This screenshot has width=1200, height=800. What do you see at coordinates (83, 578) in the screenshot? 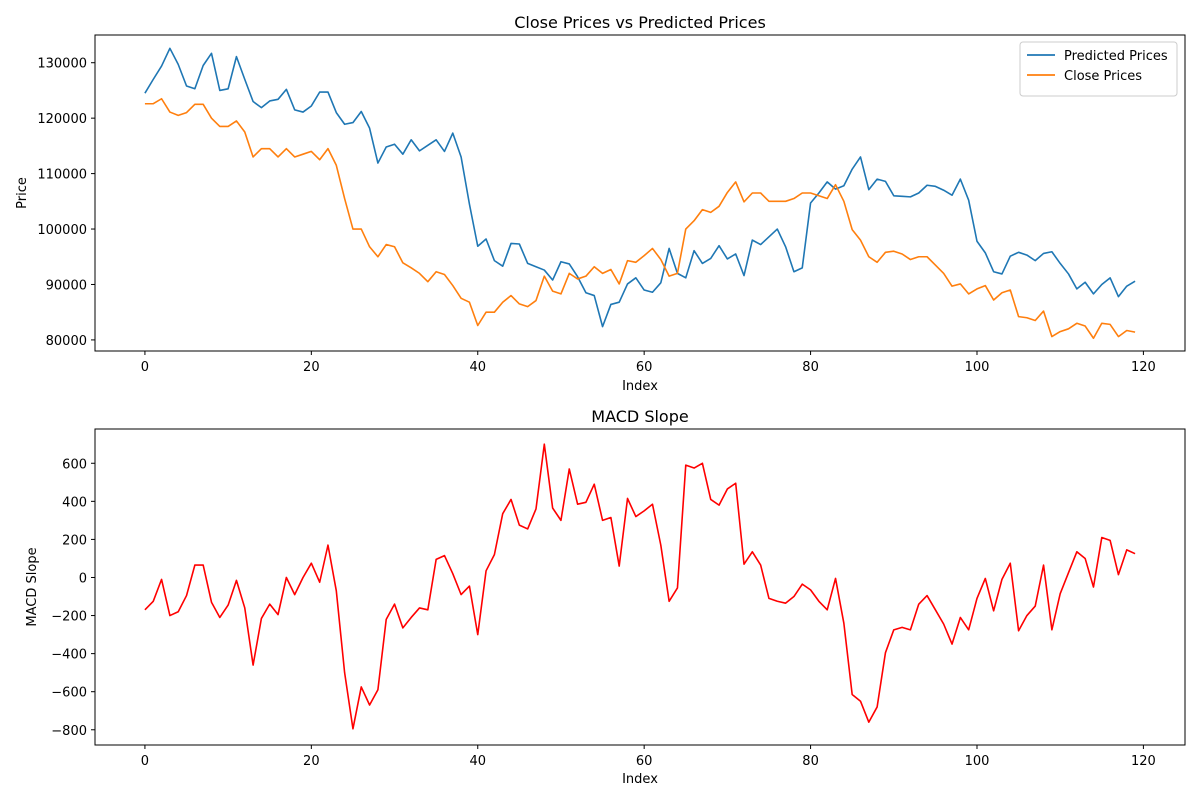
I see `y-tick-label: 0` at bounding box center [83, 578].